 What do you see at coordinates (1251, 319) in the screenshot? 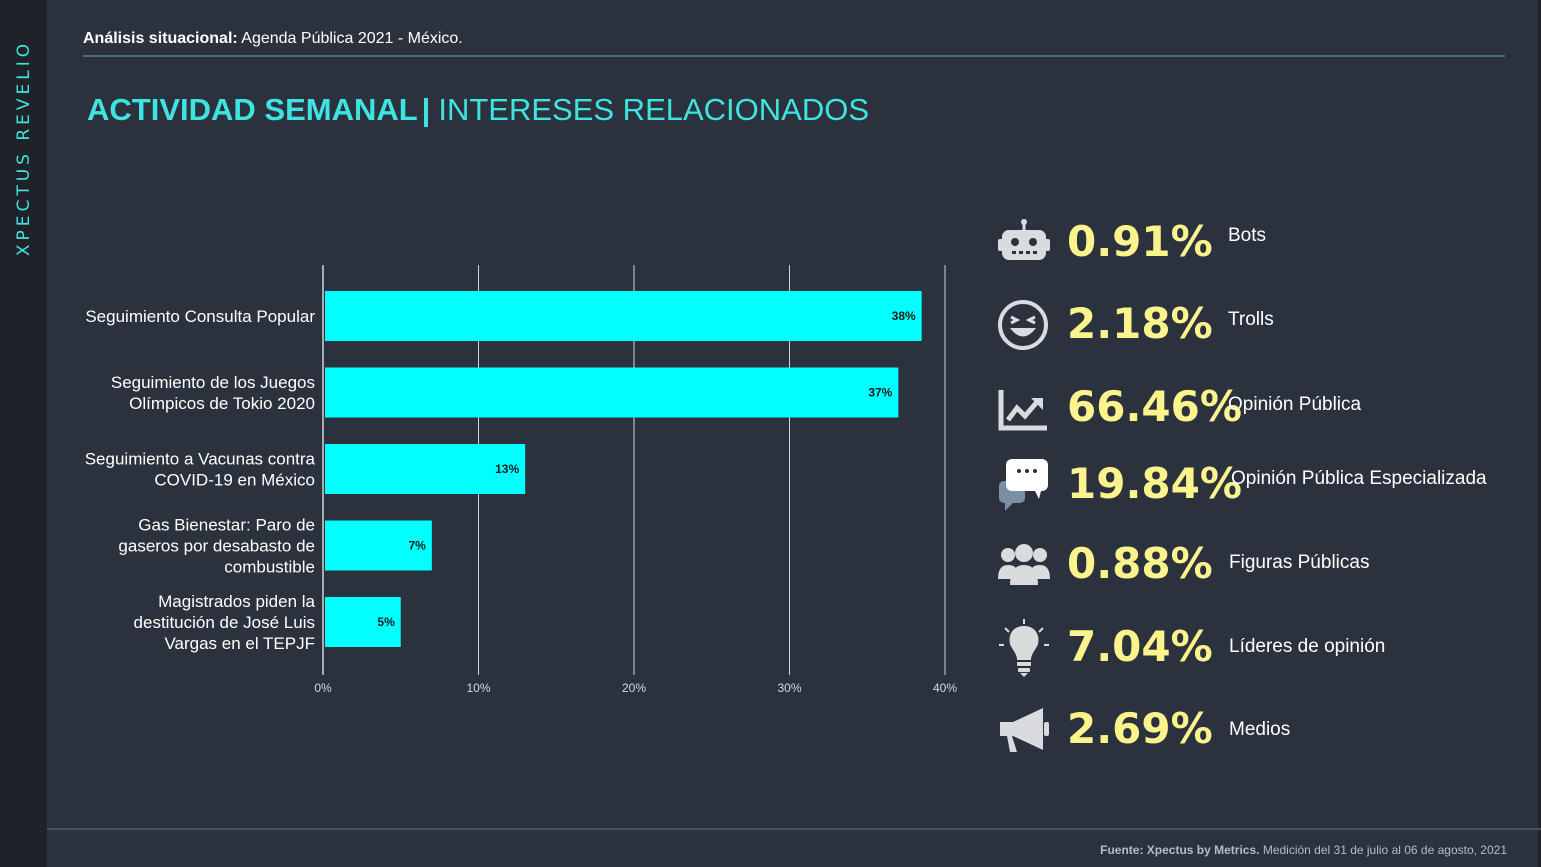
I see `metric-label: Trolls` at bounding box center [1251, 319].